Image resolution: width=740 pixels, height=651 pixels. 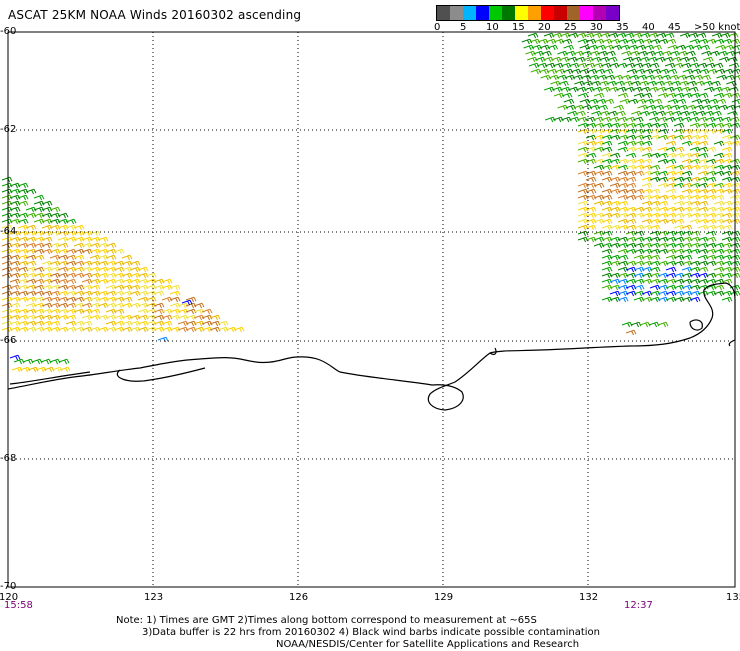 I want to click on legend-labels: 0 5 10 15 20 25 30 35 40 45 >50 knots, so click(x=587, y=28).